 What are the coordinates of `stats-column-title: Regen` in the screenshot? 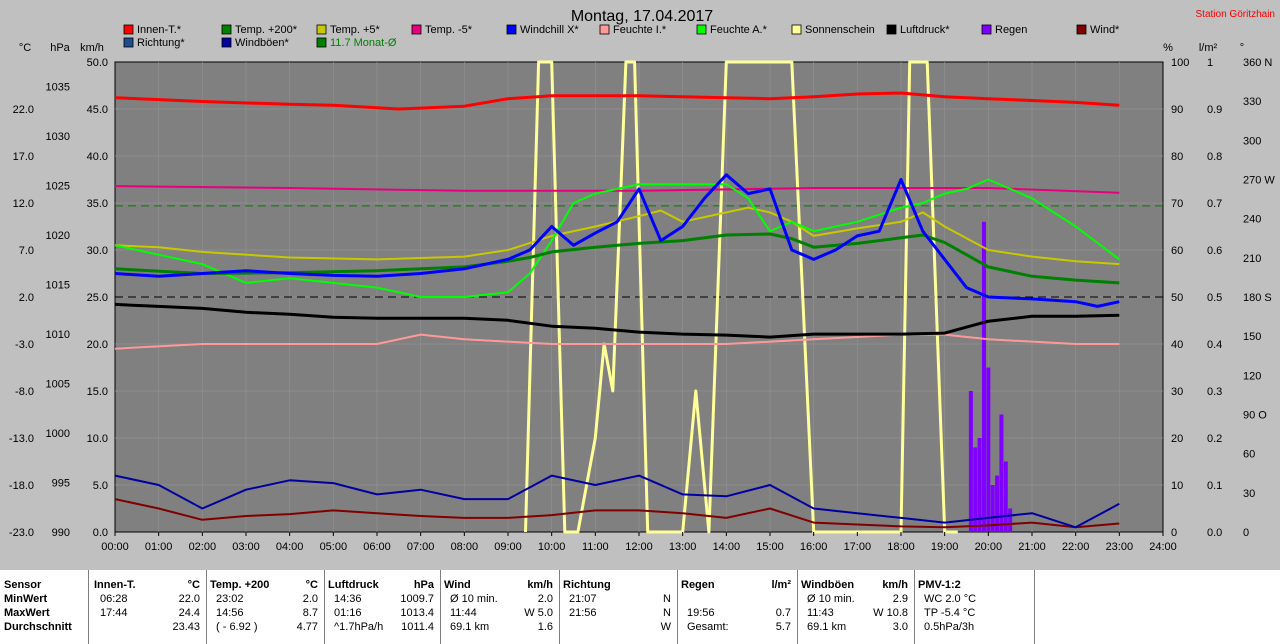 It's located at (698, 585).